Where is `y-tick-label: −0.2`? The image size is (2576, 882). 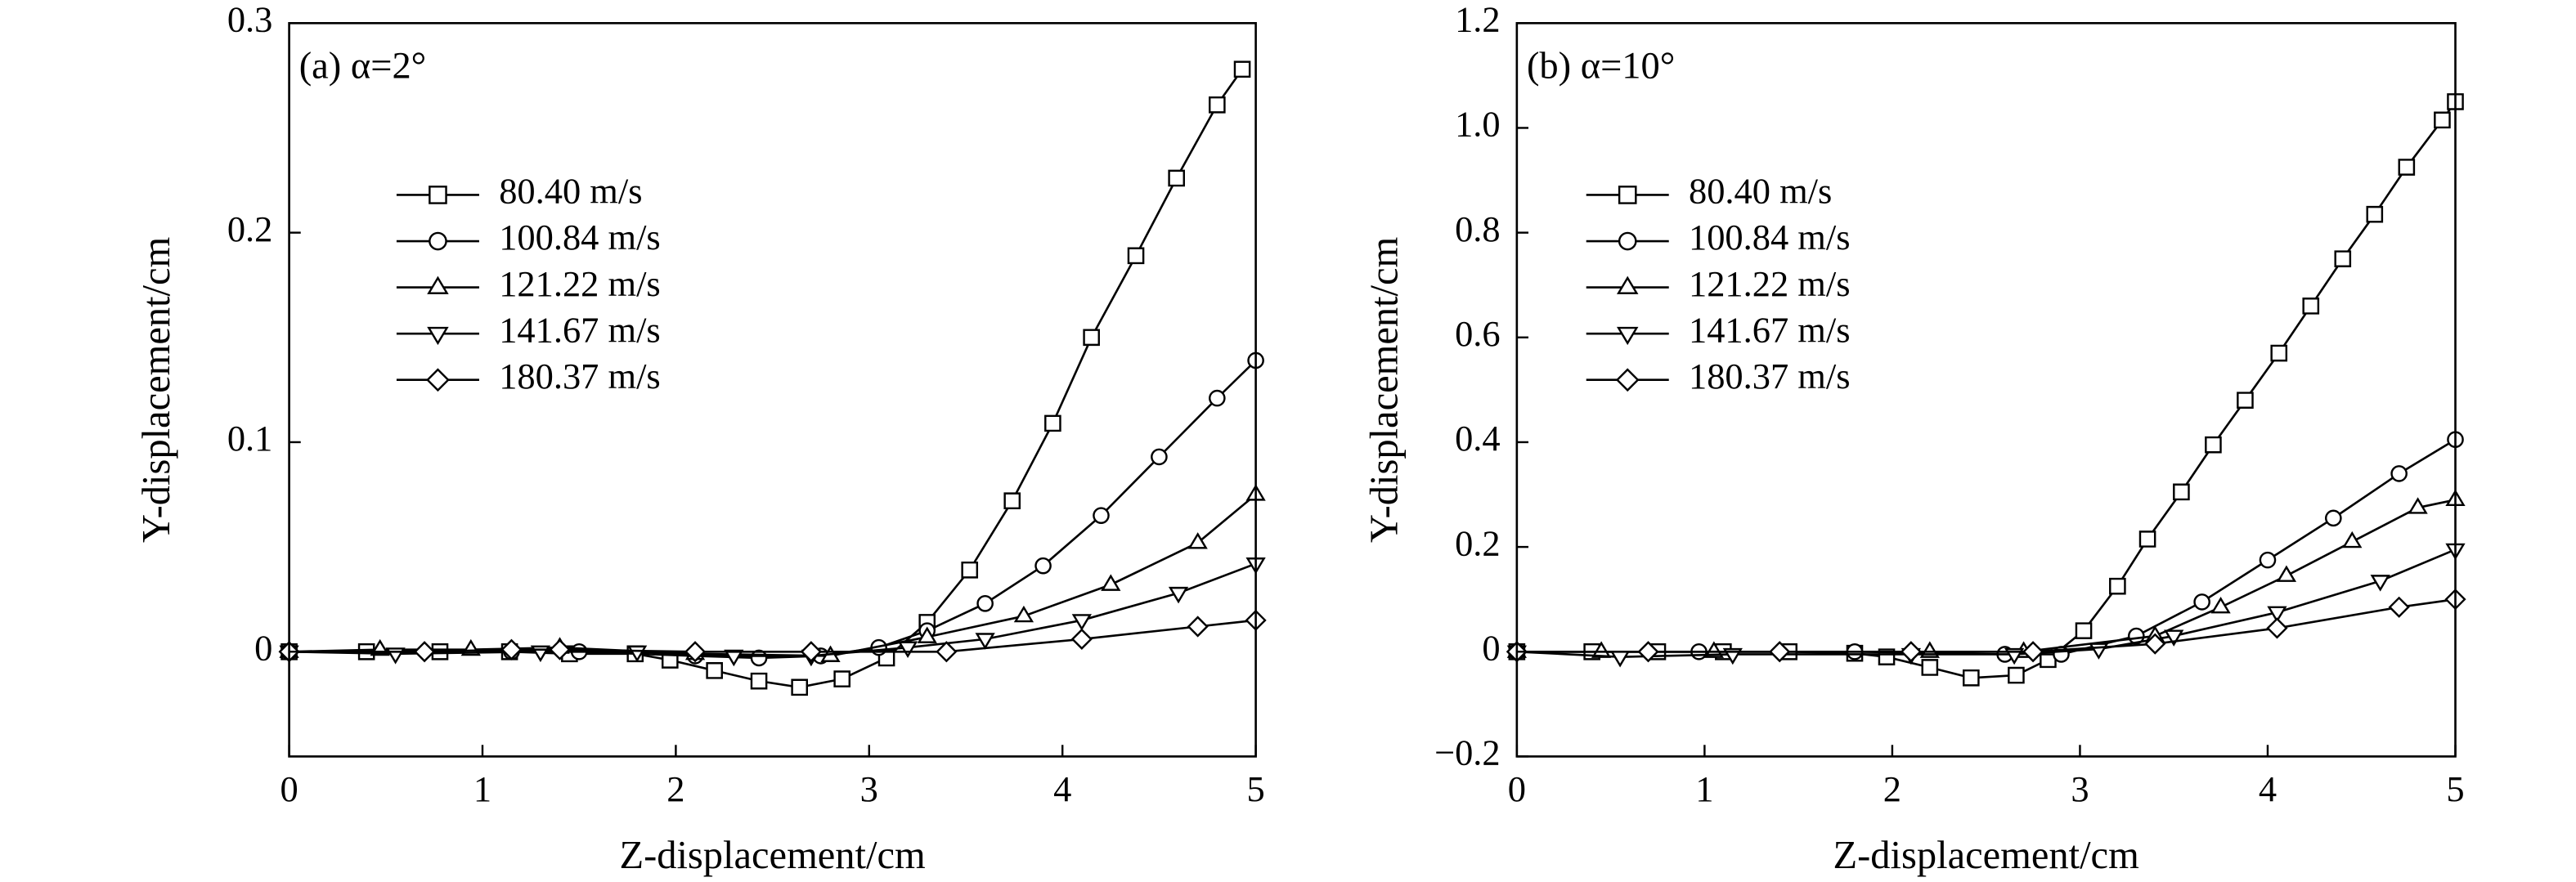 y-tick-label: −0.2 is located at coordinates (1468, 752).